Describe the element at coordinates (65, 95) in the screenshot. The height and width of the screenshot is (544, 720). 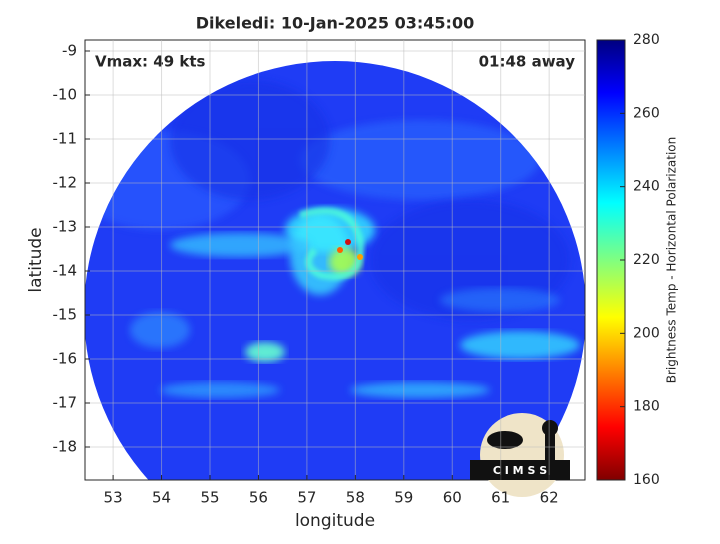
I see `y-tick-label: -10` at that location.